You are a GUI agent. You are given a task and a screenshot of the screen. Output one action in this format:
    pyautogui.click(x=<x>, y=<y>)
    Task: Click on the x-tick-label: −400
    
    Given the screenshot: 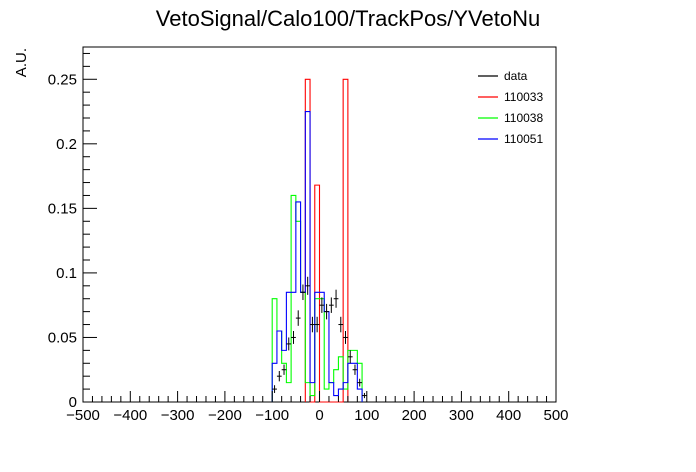 What is the action you would take?
    pyautogui.click(x=130, y=415)
    